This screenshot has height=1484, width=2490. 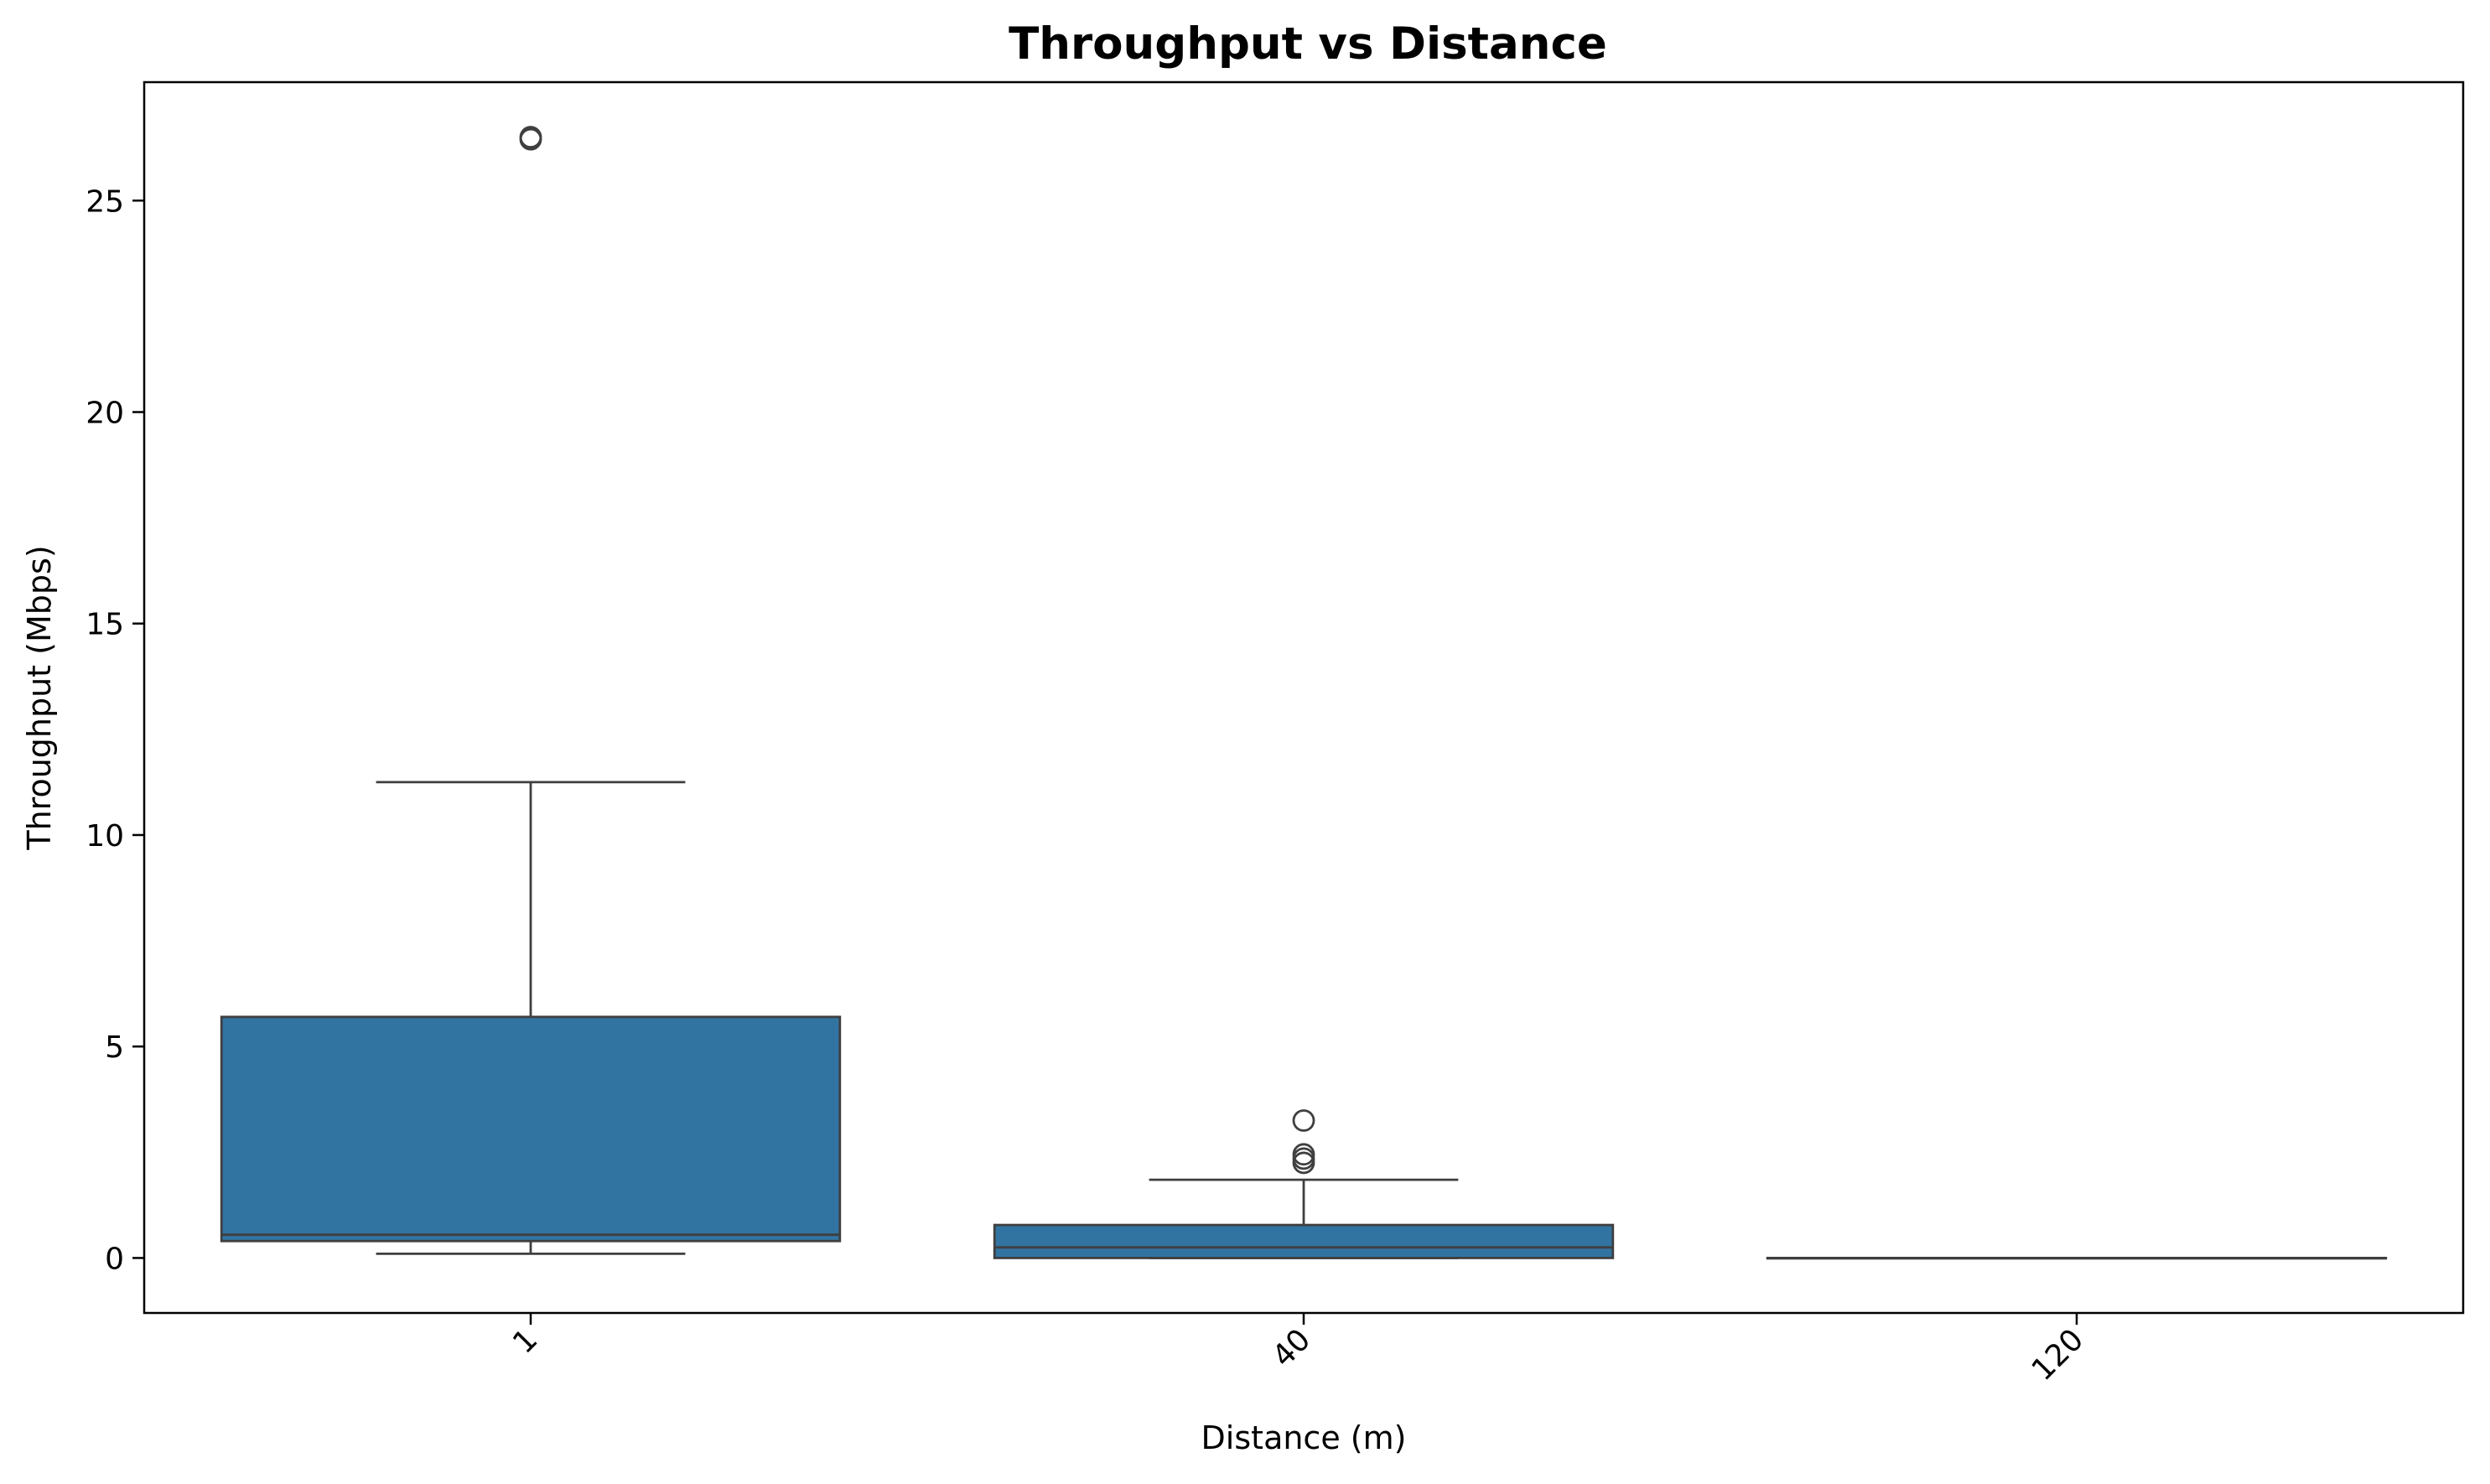 What do you see at coordinates (105, 413) in the screenshot?
I see `y-tick-label: 20` at bounding box center [105, 413].